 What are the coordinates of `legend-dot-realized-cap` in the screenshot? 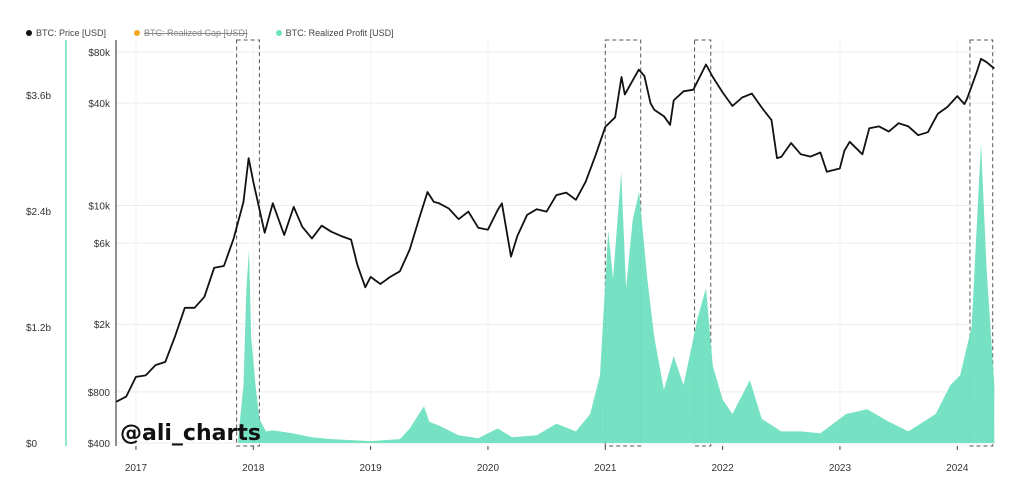 It's located at (137, 33).